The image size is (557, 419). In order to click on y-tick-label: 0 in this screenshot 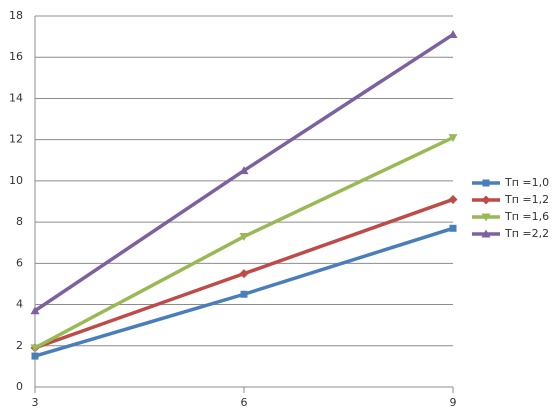, I will do `click(19, 386)`.